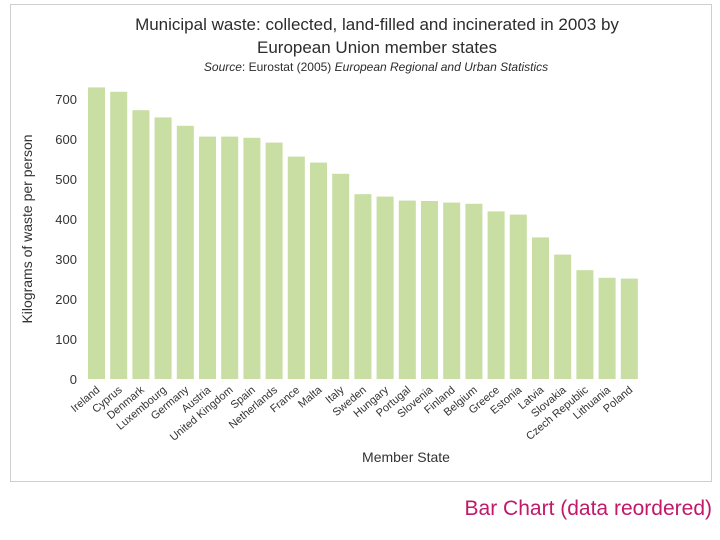  Describe the element at coordinates (496, 295) in the screenshot. I see `bar-greece` at that location.